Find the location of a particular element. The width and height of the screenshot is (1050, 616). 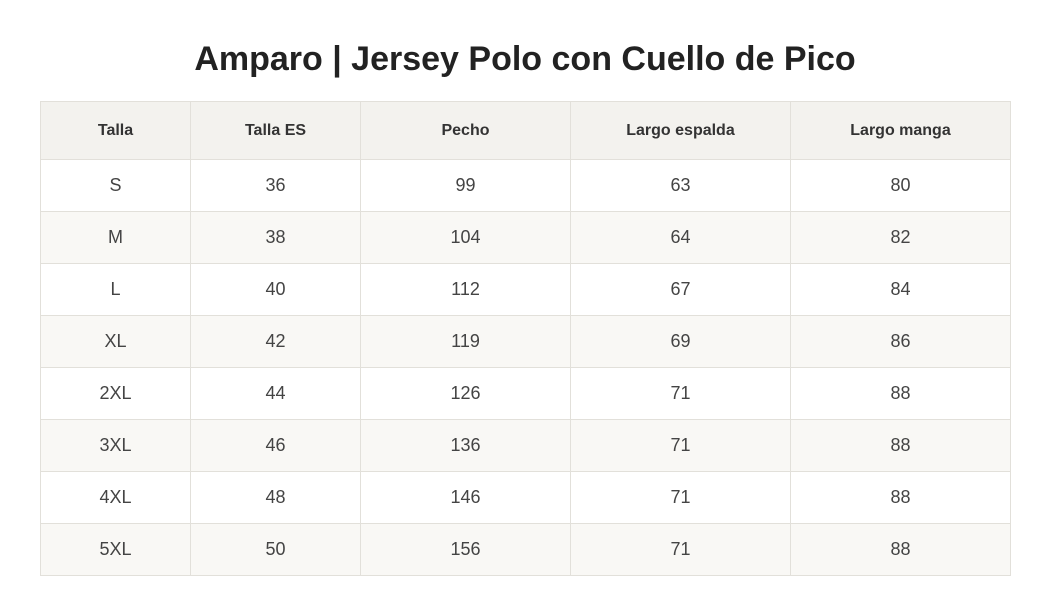

cell-talla: 3XL is located at coordinates (115, 445).